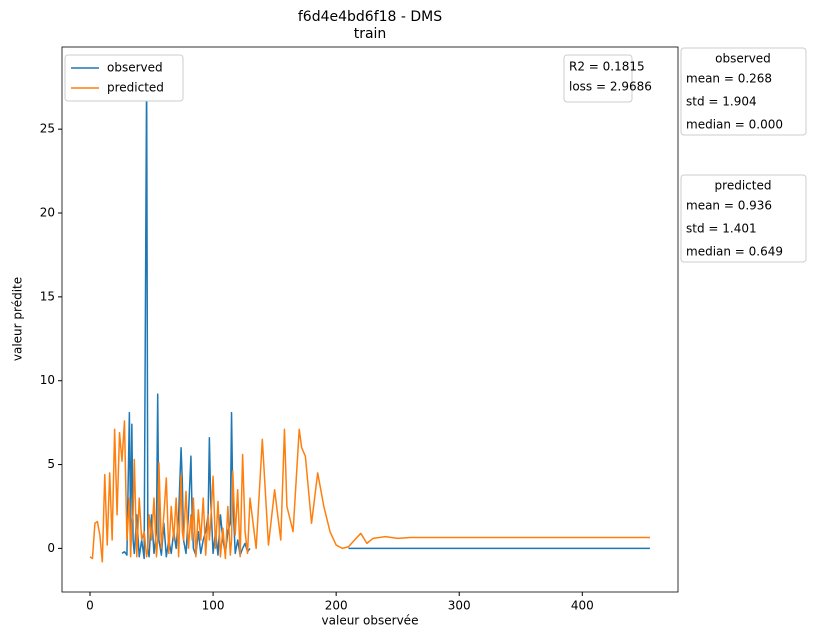 This screenshot has width=815, height=640. I want to click on metrics-box, so click(598, 78).